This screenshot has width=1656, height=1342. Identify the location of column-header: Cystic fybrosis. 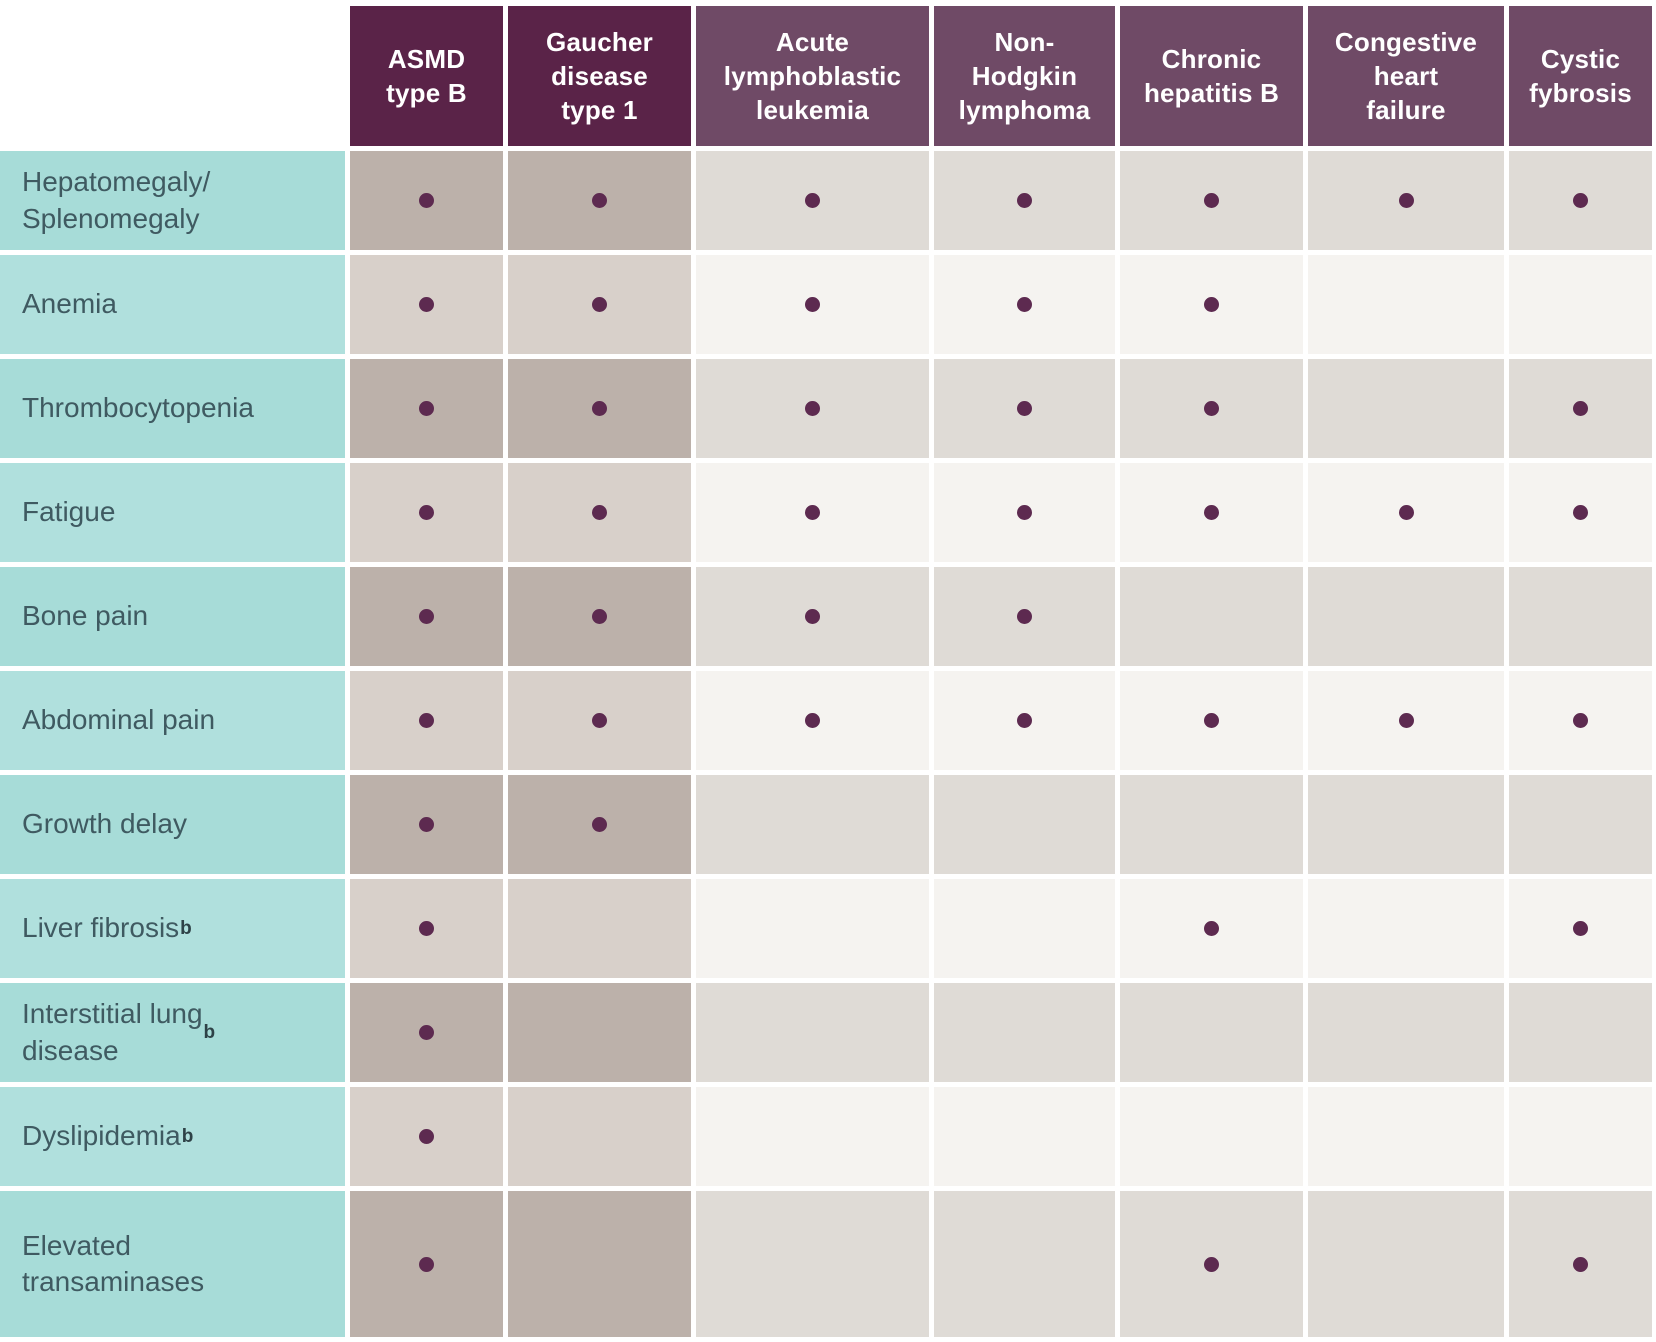
(1580, 76).